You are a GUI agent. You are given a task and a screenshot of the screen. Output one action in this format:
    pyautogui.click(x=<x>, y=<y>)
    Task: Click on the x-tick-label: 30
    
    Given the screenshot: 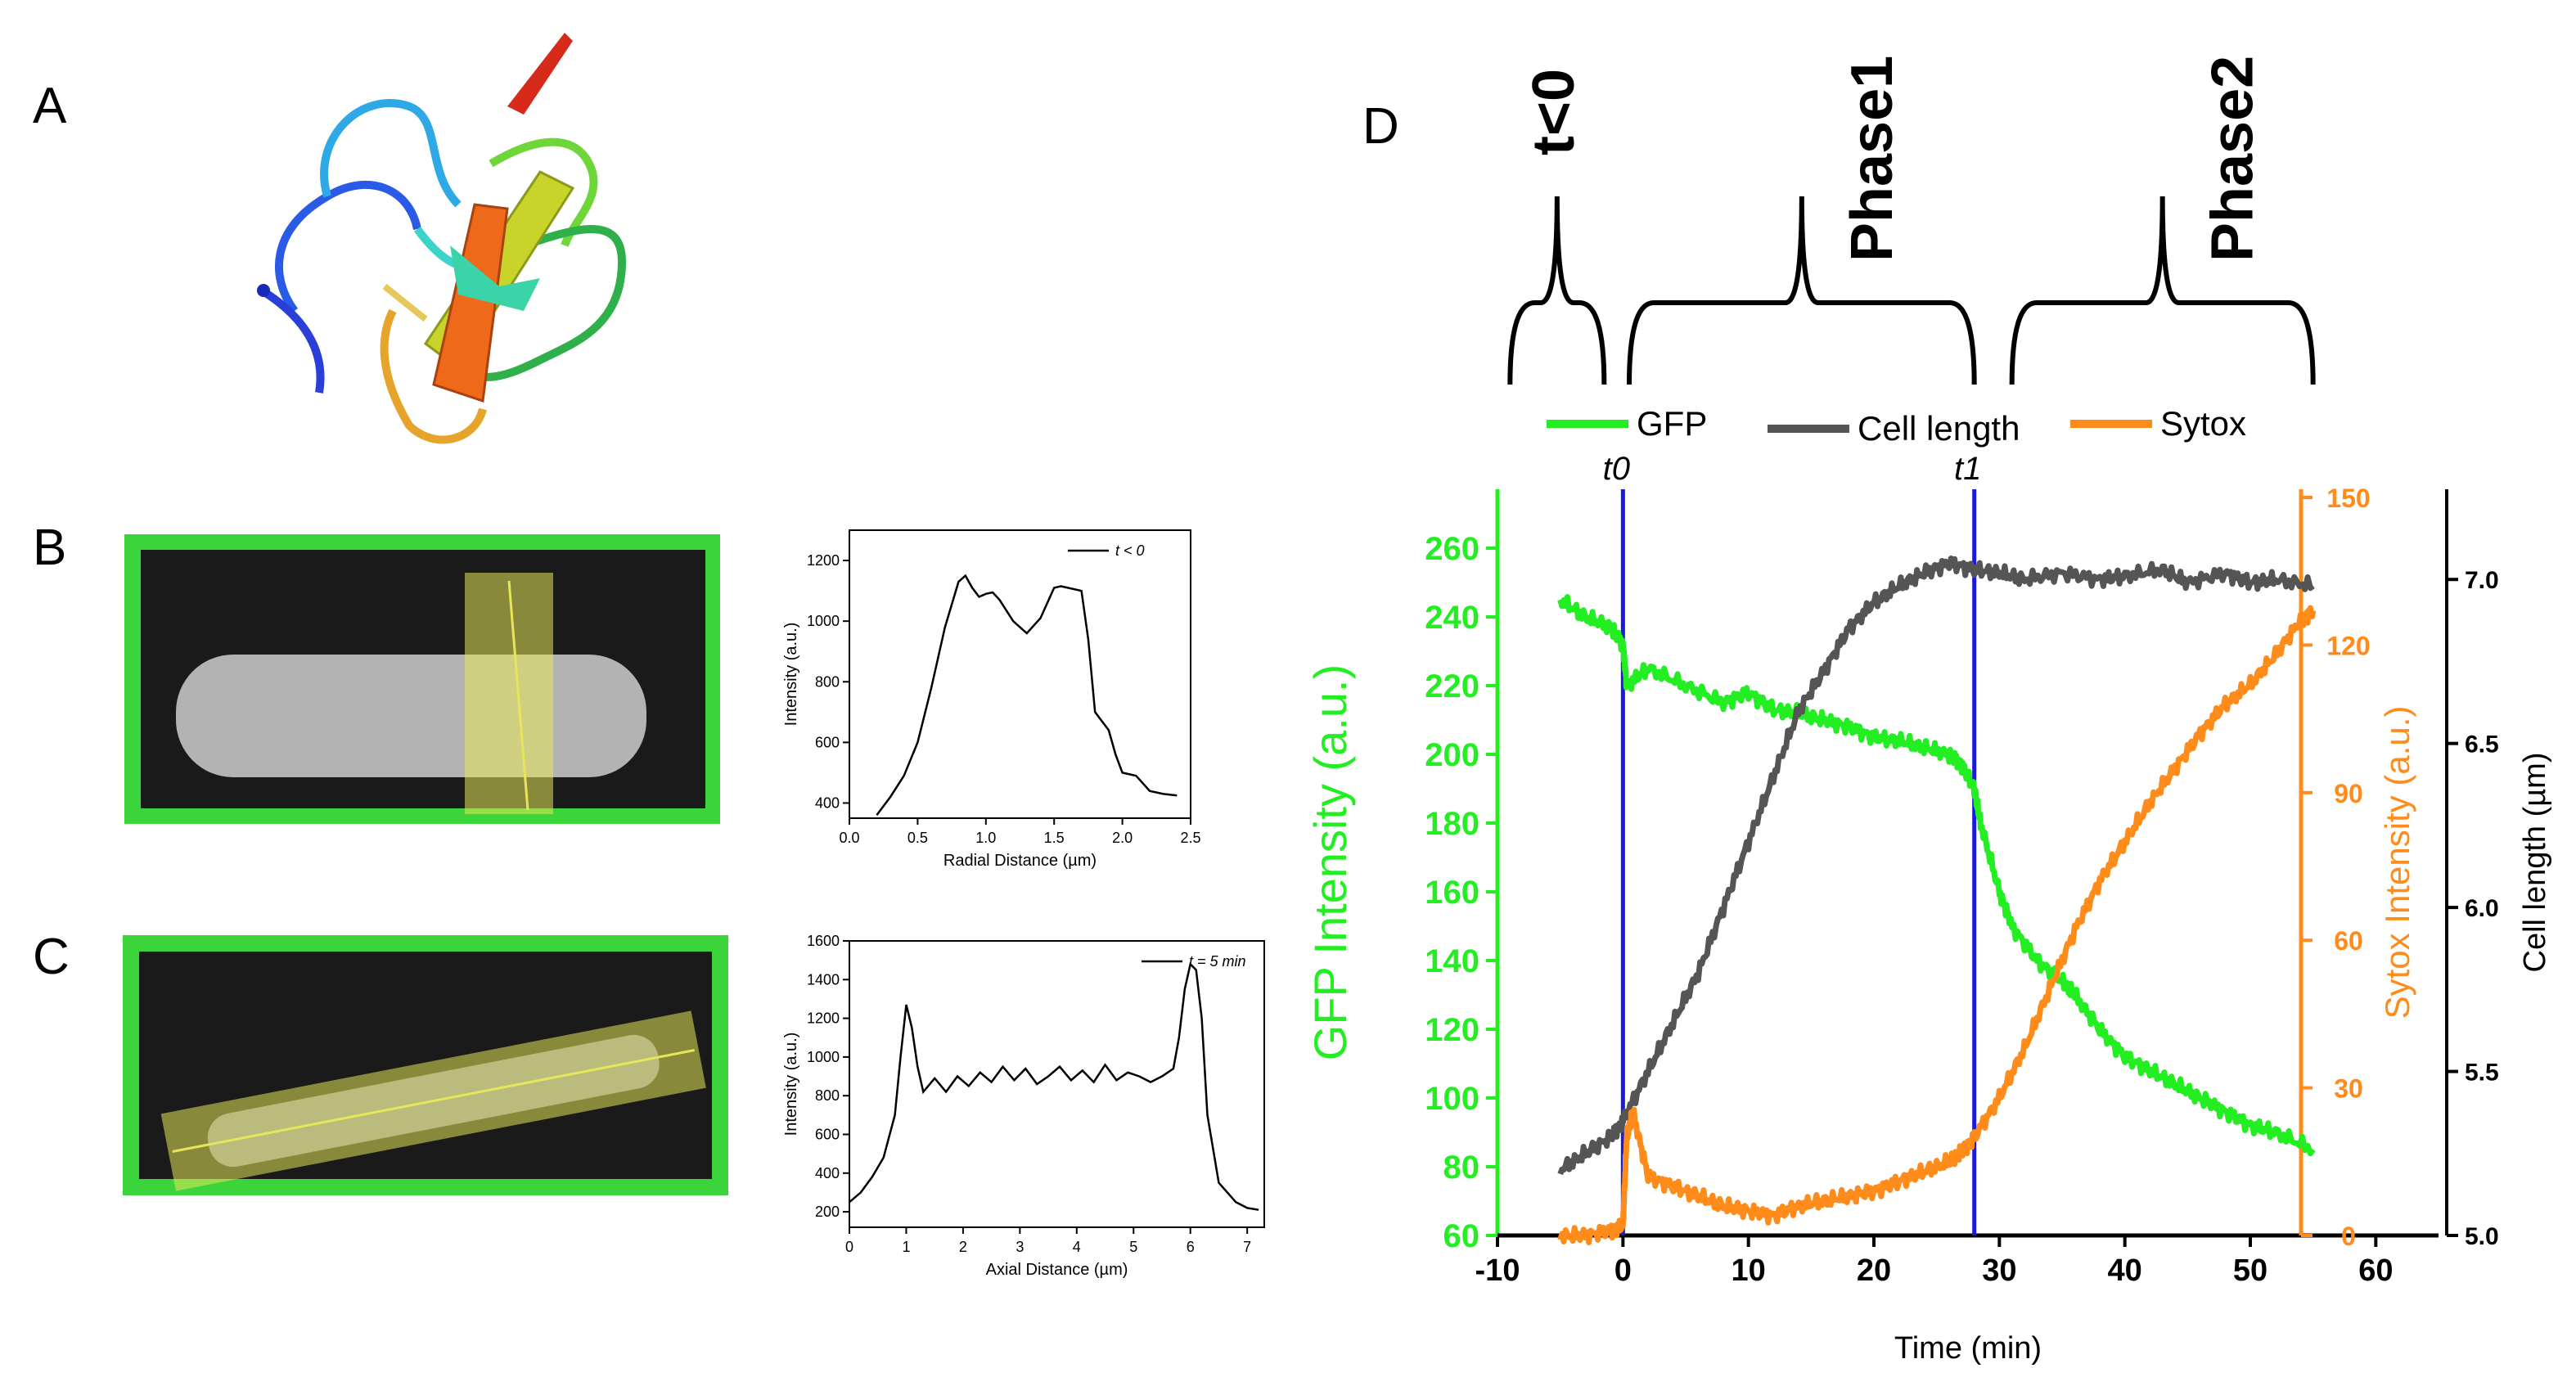 What is the action you would take?
    pyautogui.click(x=1999, y=1271)
    